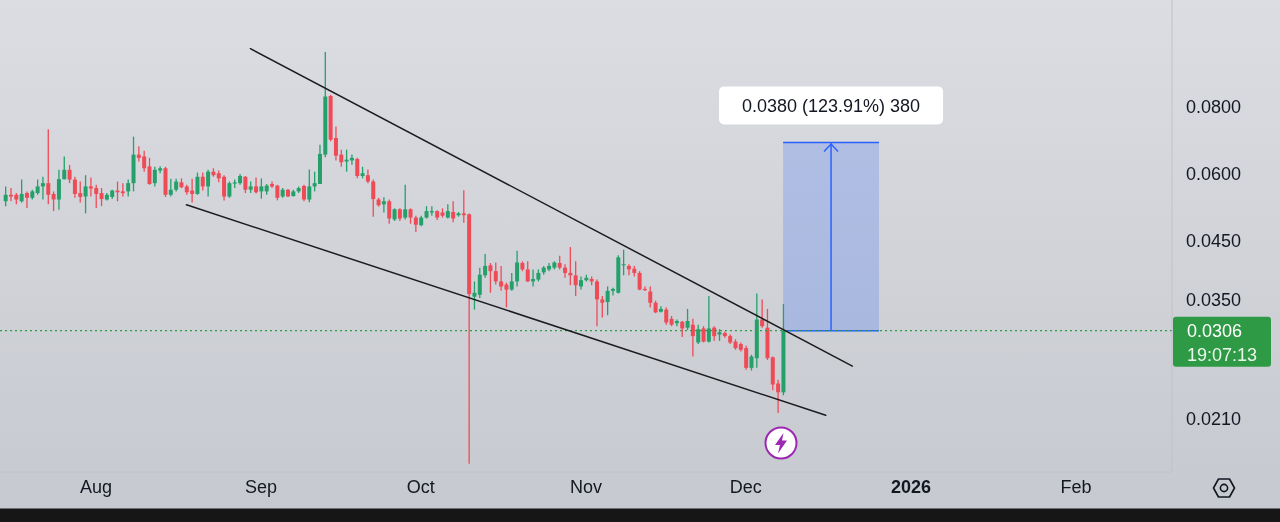  What do you see at coordinates (1214, 299) in the screenshot?
I see `y-tick-label: 0.0350` at bounding box center [1214, 299].